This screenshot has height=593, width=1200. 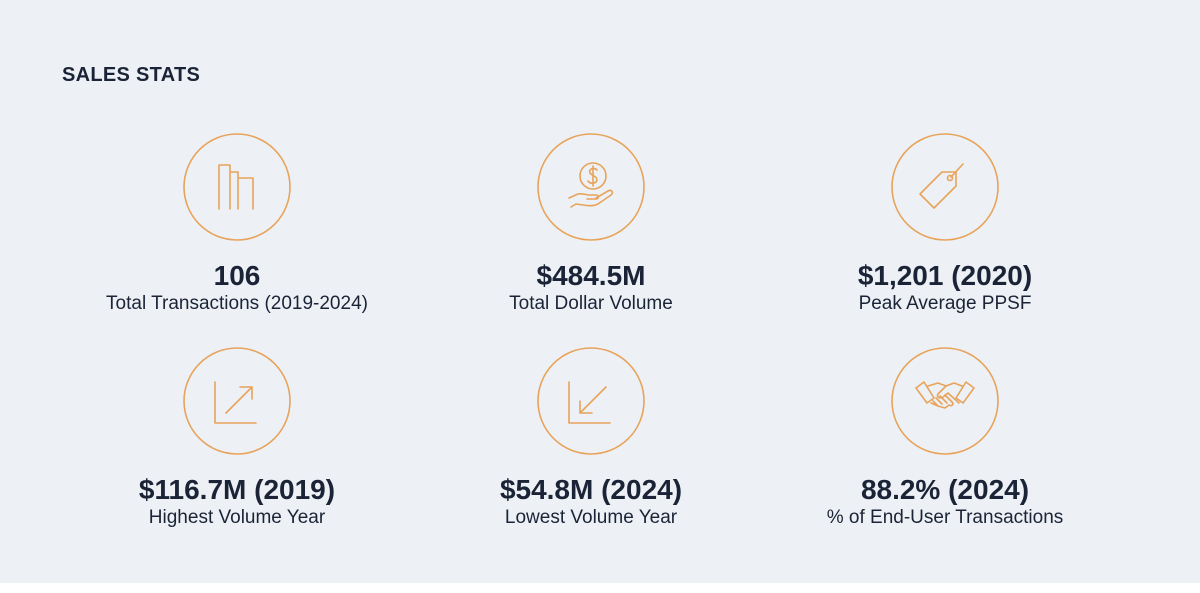 What do you see at coordinates (591, 303) in the screenshot?
I see `stat-label: Total Dollar Volume` at bounding box center [591, 303].